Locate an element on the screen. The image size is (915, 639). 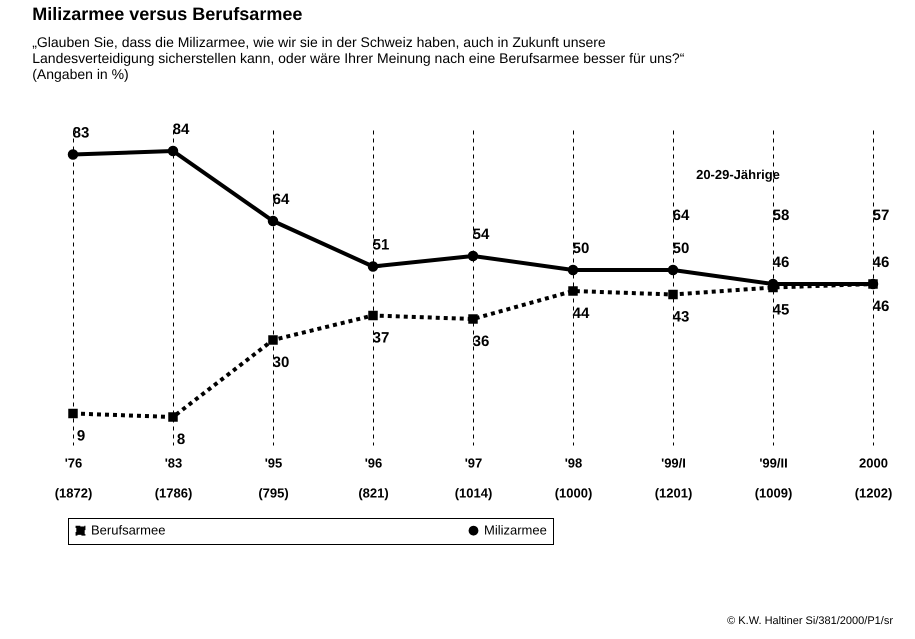
x-tick-label: '96 (821) is located at coordinates (373, 478).